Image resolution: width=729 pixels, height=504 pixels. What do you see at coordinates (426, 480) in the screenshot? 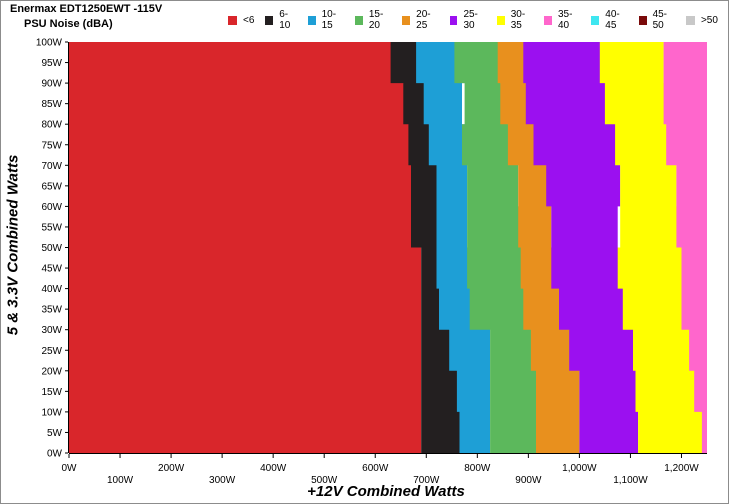
I see `x-tick-label: 700W` at bounding box center [426, 480].